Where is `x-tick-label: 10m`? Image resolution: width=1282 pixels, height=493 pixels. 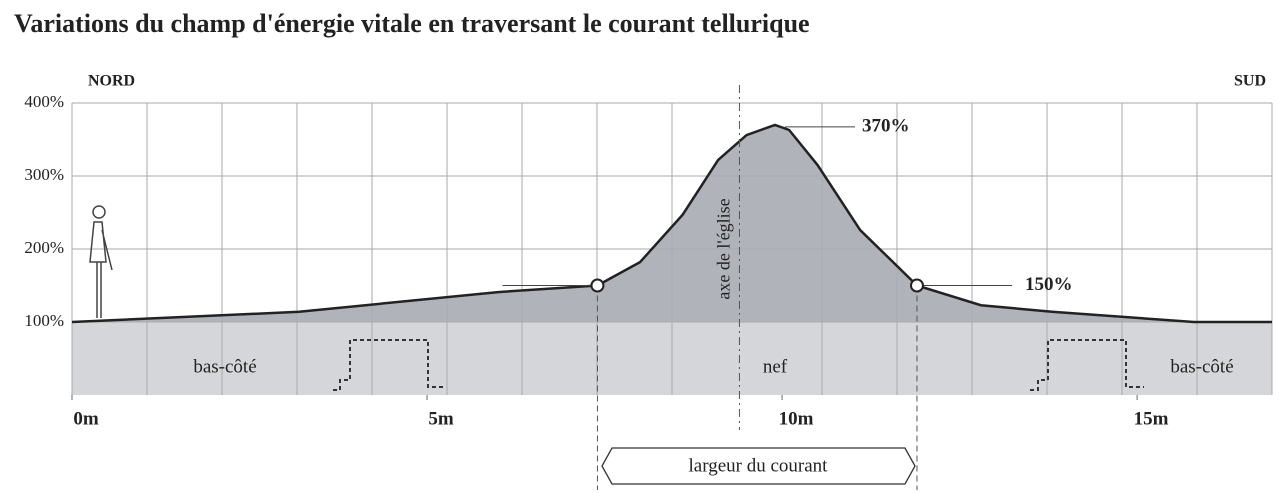
x-tick-label: 10m is located at coordinates (796, 418).